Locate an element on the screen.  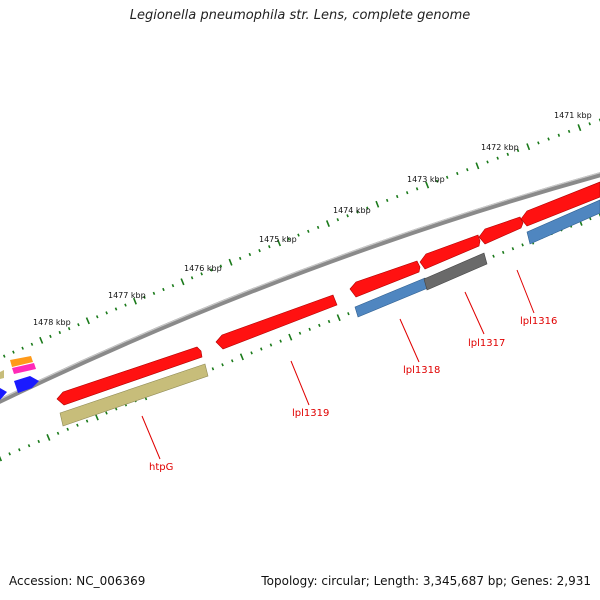
gene-left-magenta is located at coordinates (24, 368).